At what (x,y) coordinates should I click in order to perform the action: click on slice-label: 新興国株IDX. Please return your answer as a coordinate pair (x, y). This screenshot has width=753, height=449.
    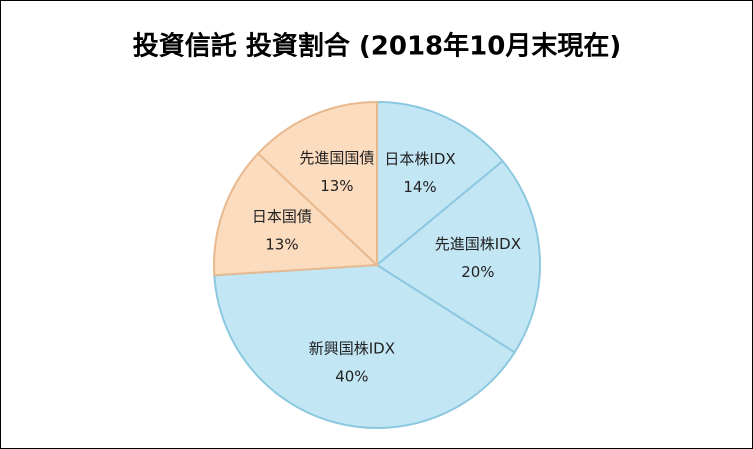
    Looking at the image, I should click on (352, 348).